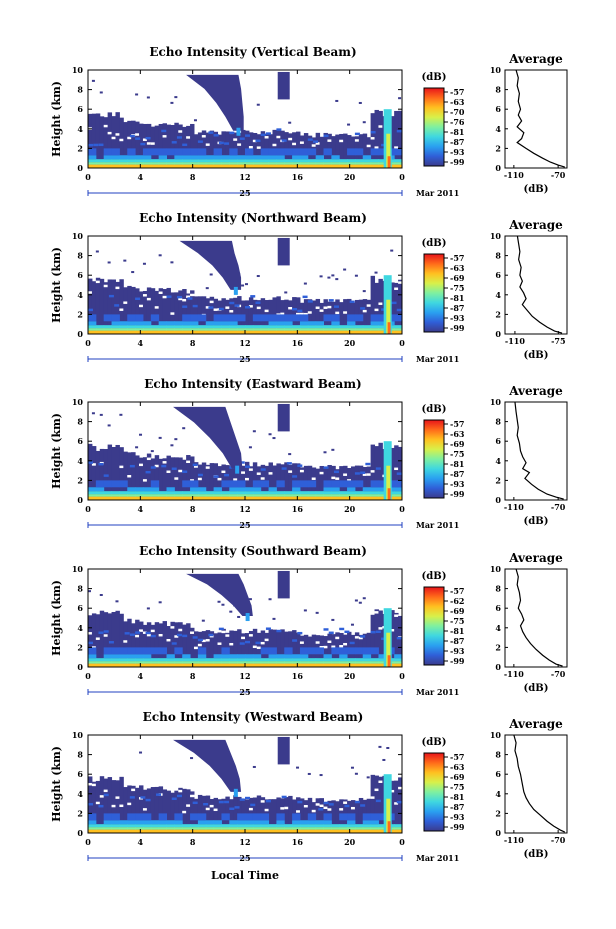 Image resolution: width=616 pixels, height=929 pixels. Describe the element at coordinates (457, 162) in the screenshot. I see `colorbar-tick-label: -99` at that location.